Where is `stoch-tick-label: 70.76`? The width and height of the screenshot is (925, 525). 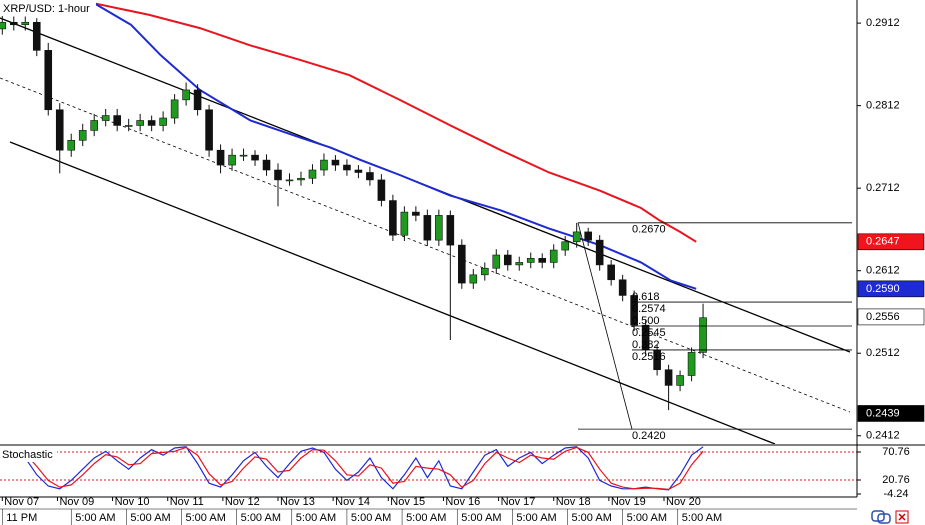 stoch-tick-label: 70.76 is located at coordinates (896, 452).